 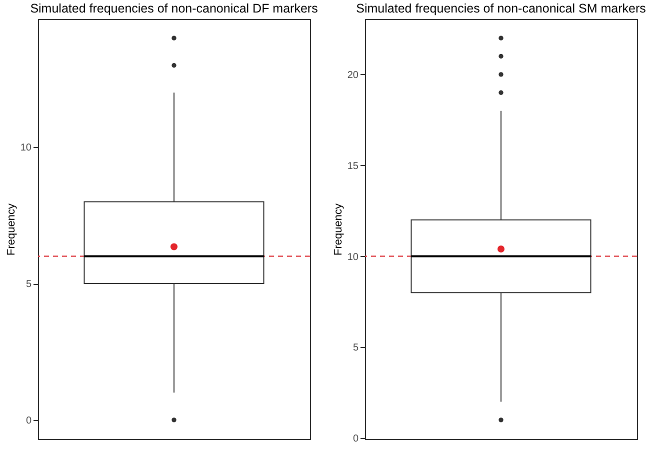 What do you see at coordinates (174, 9) in the screenshot?
I see `chart-title: Simulated frequencies of non-canonical DF markers` at bounding box center [174, 9].